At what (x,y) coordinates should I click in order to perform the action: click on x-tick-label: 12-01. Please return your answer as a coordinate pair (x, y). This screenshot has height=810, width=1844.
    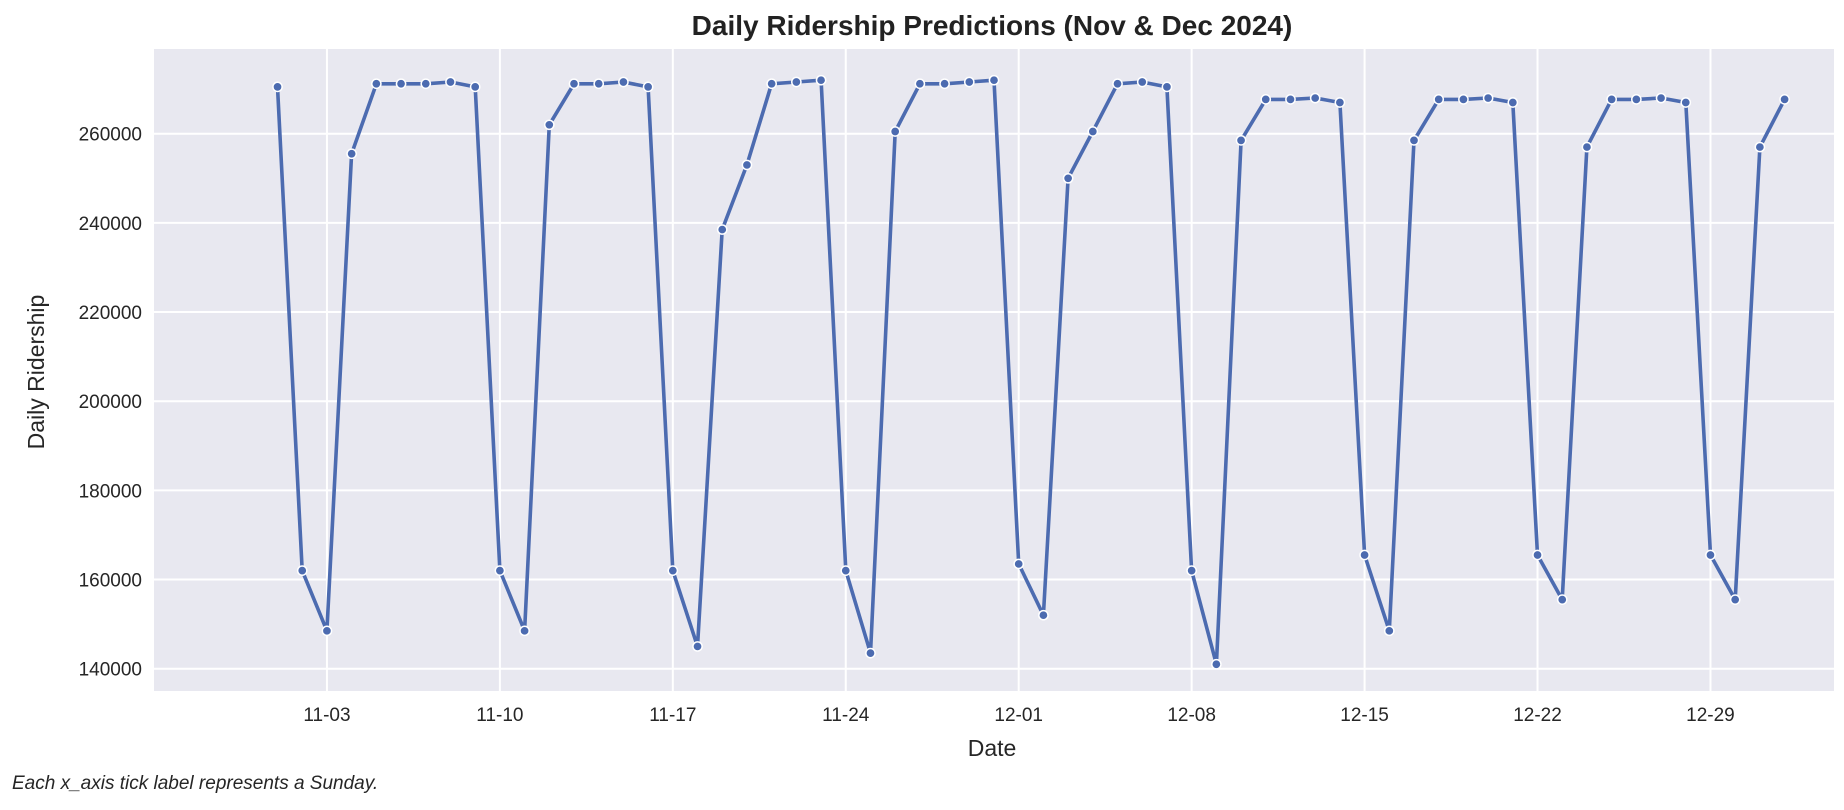
    Looking at the image, I should click on (1018, 715).